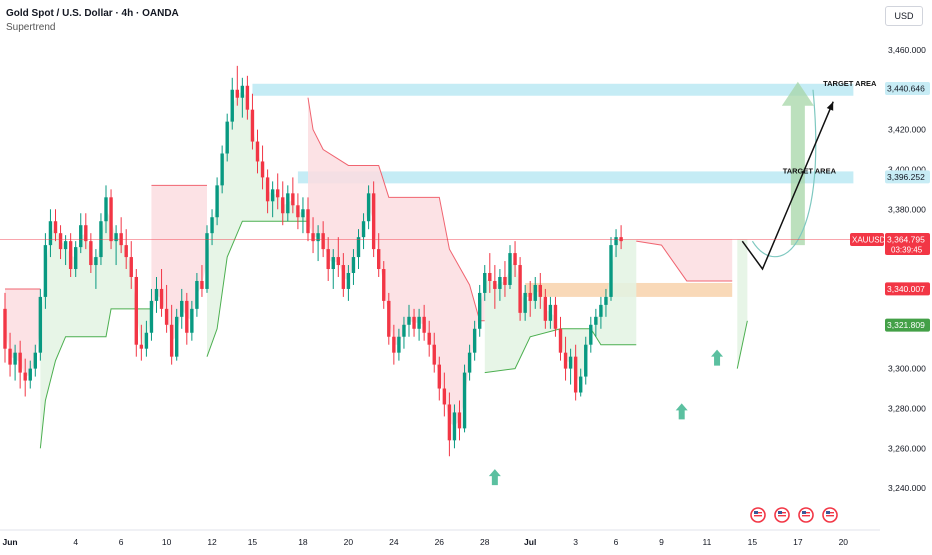 This screenshot has height=555, width=932. What do you see at coordinates (212, 542) in the screenshot?
I see `x-tick-label: 12` at bounding box center [212, 542].